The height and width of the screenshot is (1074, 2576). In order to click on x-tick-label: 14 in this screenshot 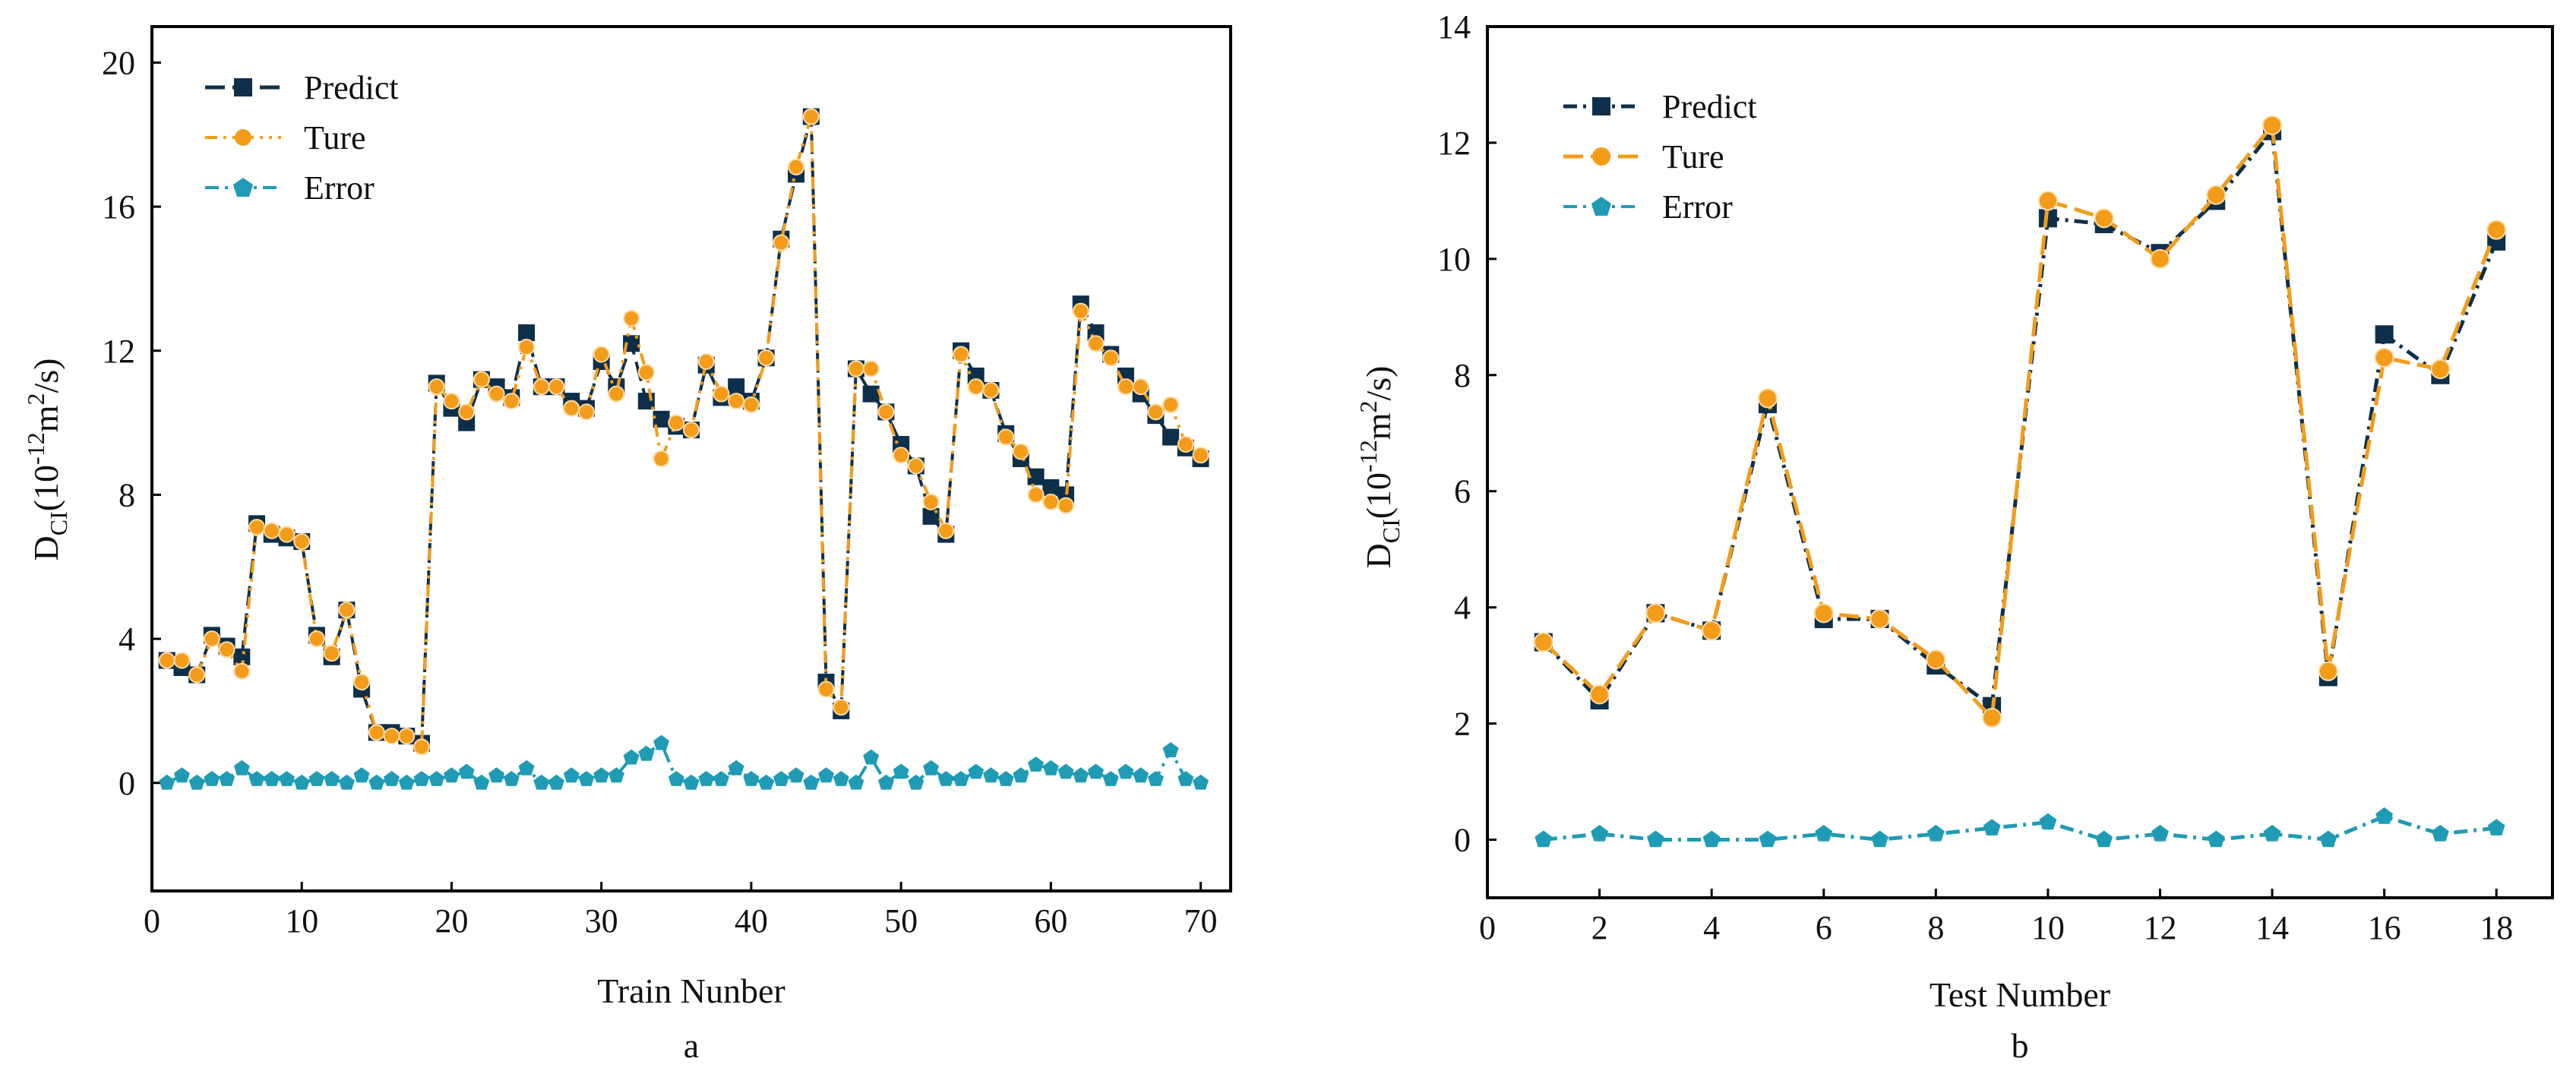, I will do `click(2272, 927)`.